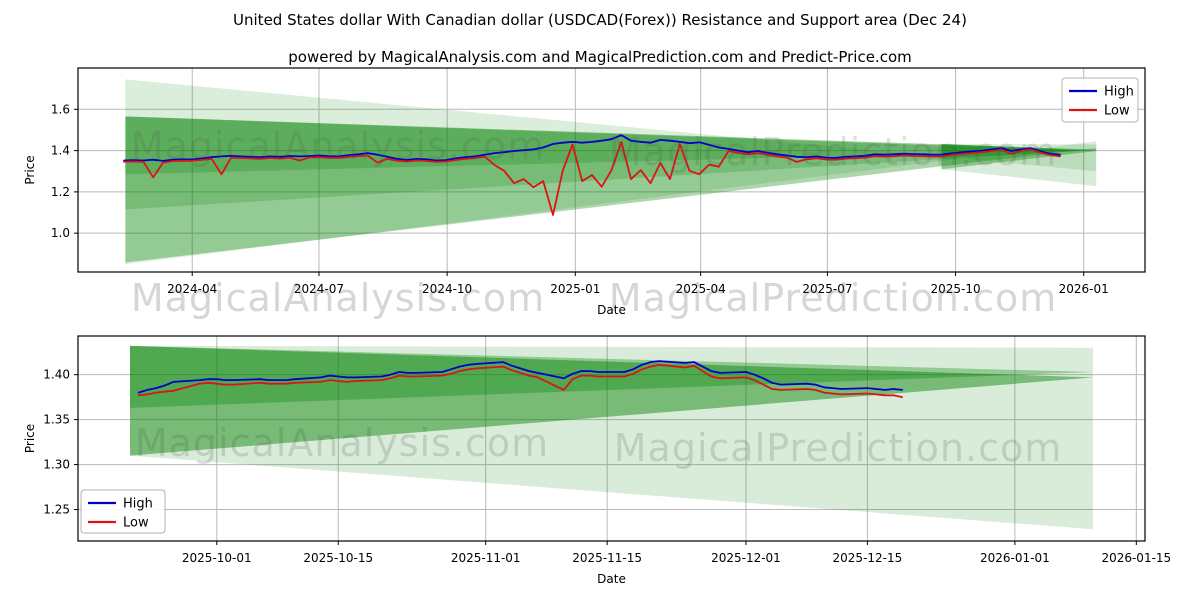 The height and width of the screenshot is (600, 1200). What do you see at coordinates (56, 465) in the screenshot?
I see `y-tick-label: 1.30` at bounding box center [56, 465].